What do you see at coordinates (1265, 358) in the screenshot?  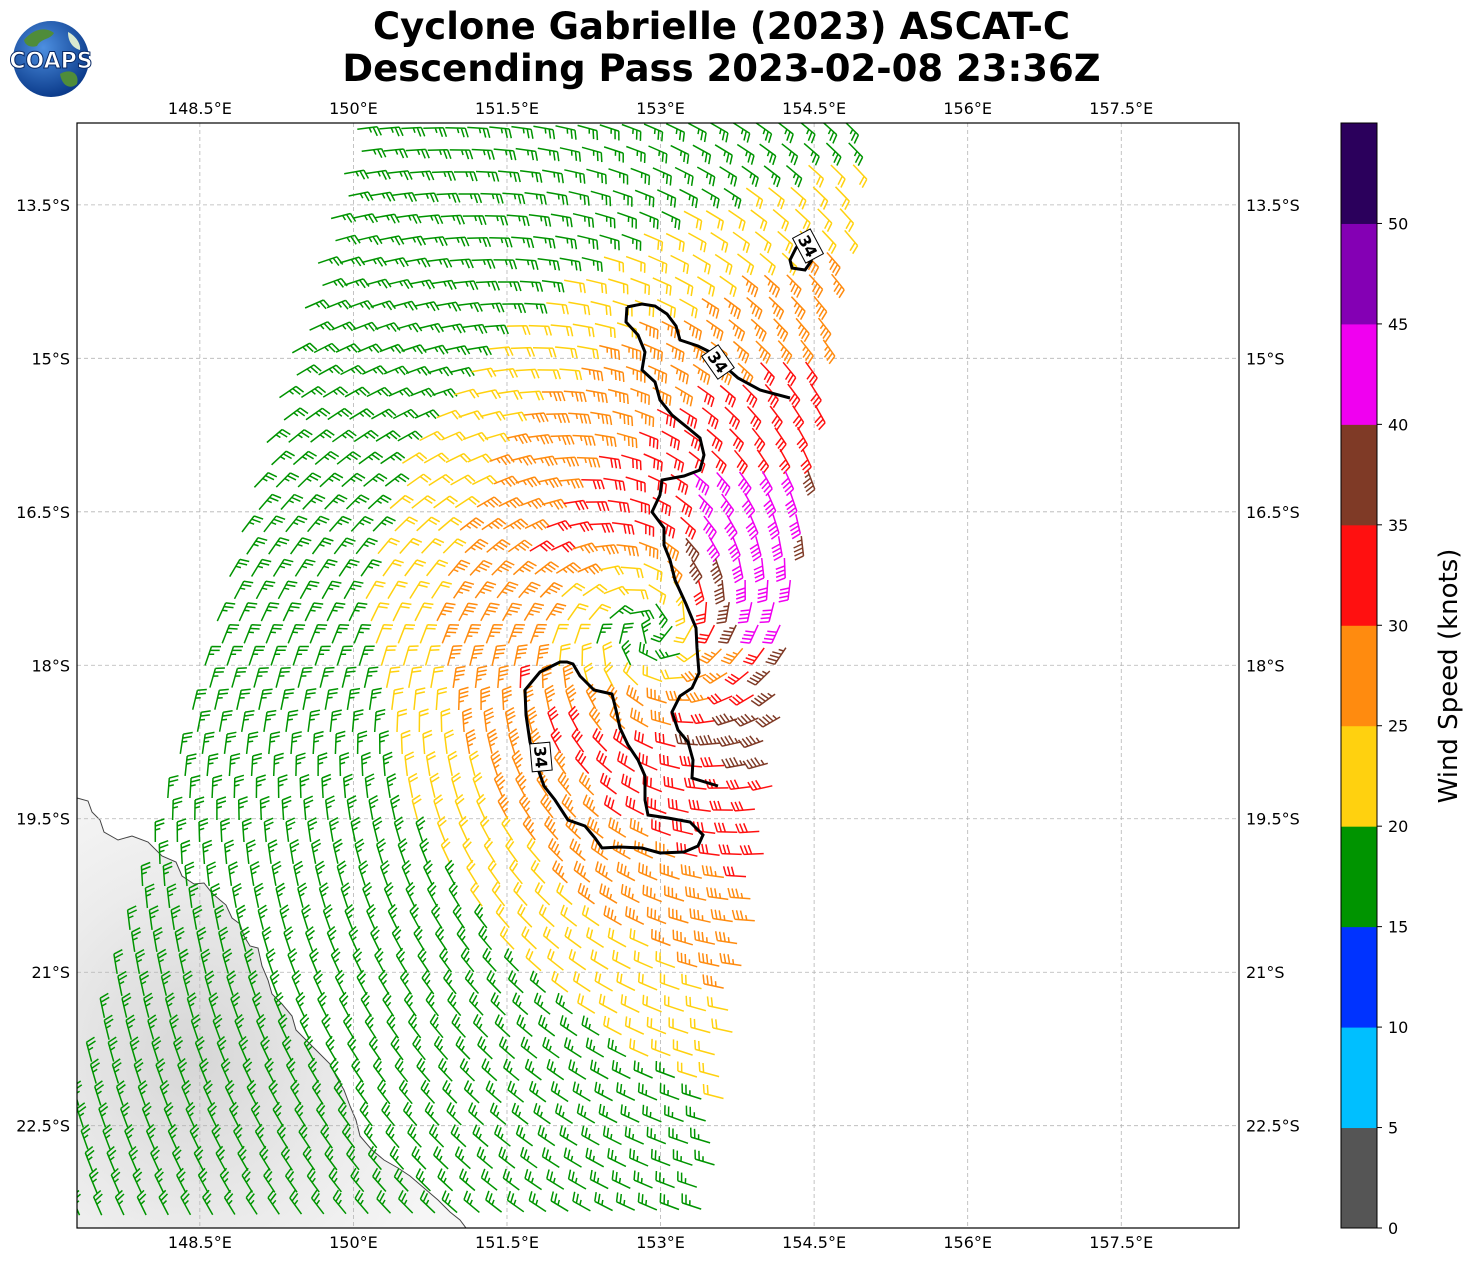 I see `lat-tick-label: 15°S` at bounding box center [1265, 358].